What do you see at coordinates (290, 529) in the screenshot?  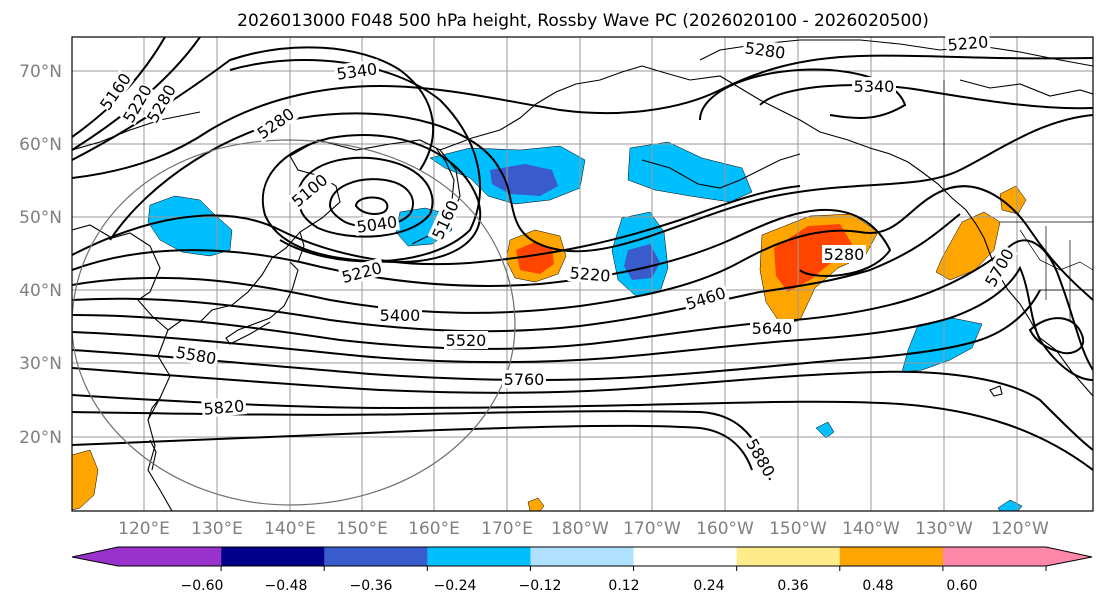 I see `lon-label: 140°E` at bounding box center [290, 529].